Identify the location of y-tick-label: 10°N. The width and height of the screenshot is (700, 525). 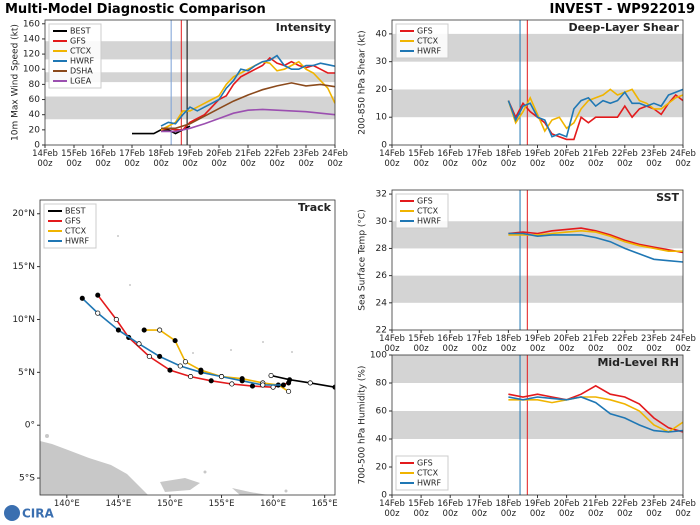
(23, 320).